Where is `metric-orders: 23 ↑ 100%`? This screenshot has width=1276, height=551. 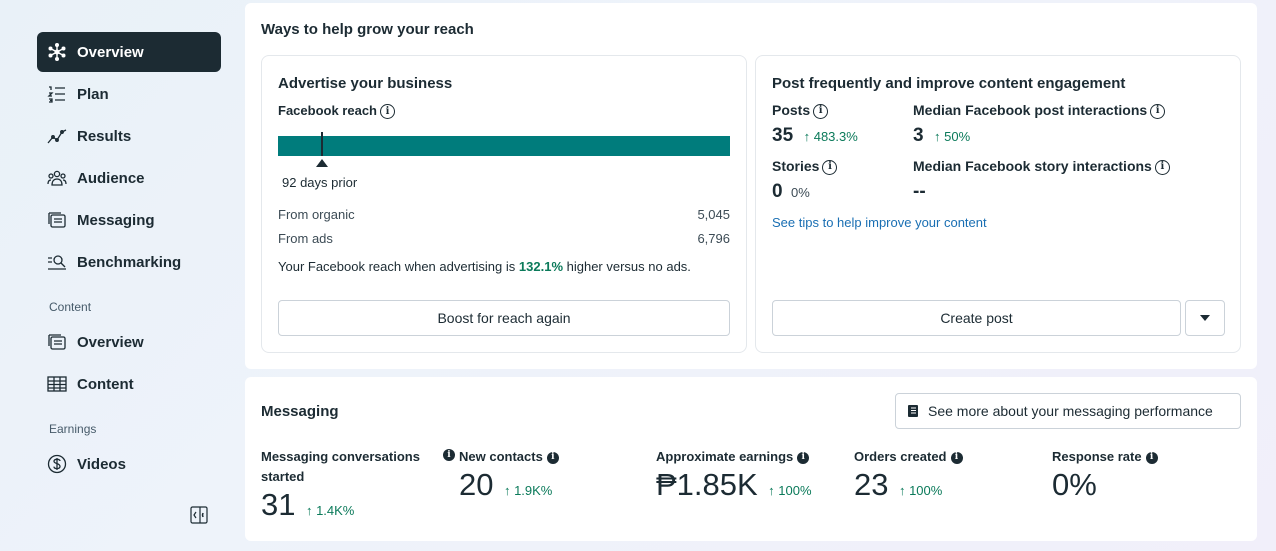 metric-orders: 23 ↑ 100% is located at coordinates (898, 485).